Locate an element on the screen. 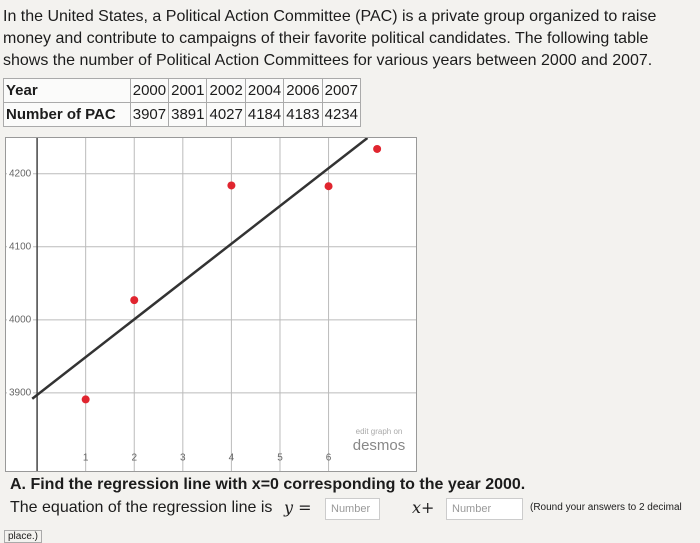  x-tick-label: 1 is located at coordinates (86, 458).